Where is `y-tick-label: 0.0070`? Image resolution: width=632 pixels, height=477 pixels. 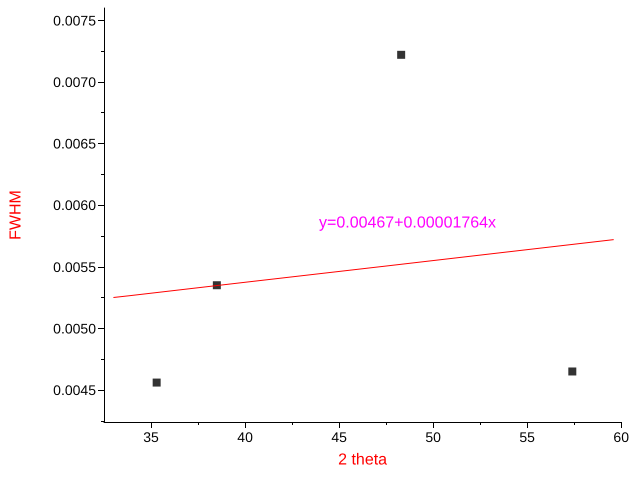
y-tick-label: 0.0070 is located at coordinates (74, 82).